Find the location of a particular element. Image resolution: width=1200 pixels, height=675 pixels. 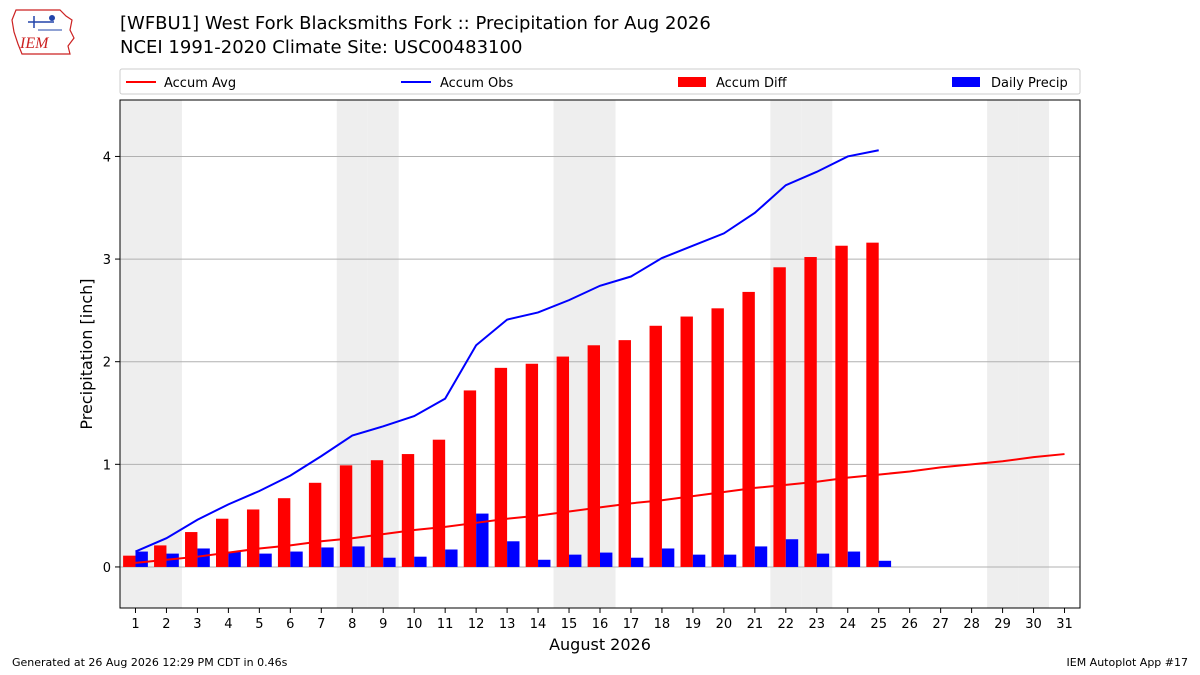

x-tick-label: 12 is located at coordinates (476, 624).